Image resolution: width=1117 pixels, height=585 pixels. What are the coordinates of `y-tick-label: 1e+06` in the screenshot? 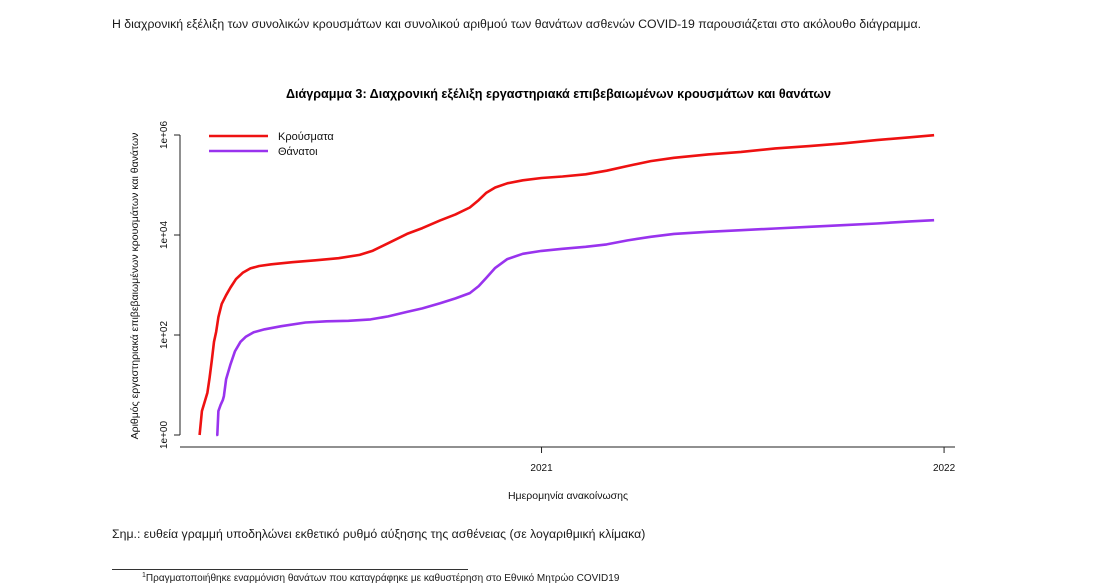 It's located at (164, 135).